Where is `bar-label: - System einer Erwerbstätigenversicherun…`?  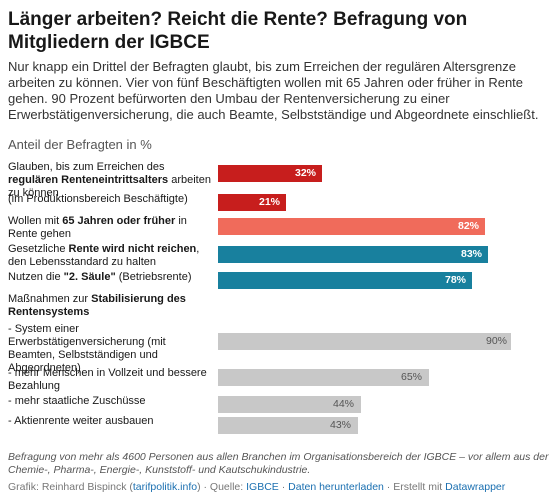
bar-label: - System einer Erwerbstätigenversicherun… is located at coordinates (111, 349).